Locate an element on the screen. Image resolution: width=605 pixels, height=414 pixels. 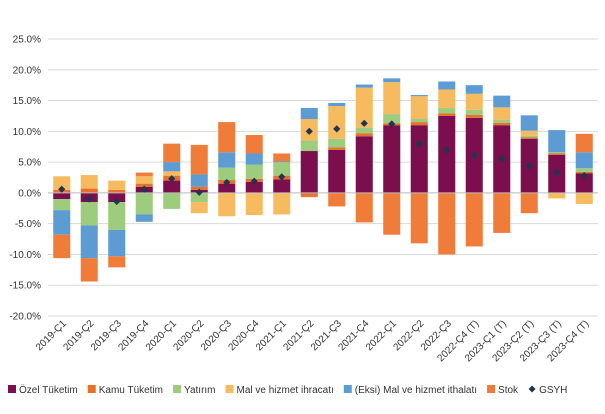
legend-label: (Eksi) Mal ve hizmet ithalatı is located at coordinates (416, 390).